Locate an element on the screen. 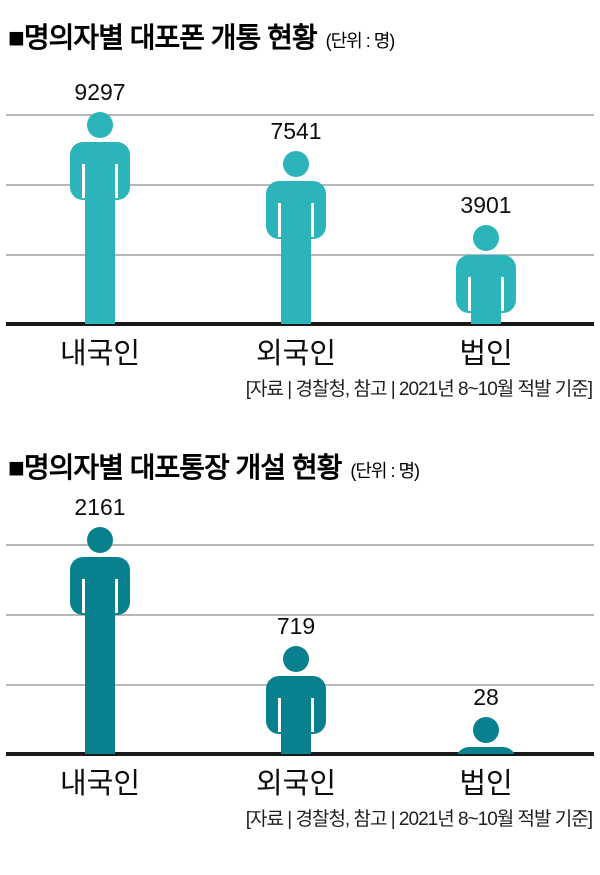 This screenshot has height=875, width=600. value-label: 2161 is located at coordinates (100, 507).